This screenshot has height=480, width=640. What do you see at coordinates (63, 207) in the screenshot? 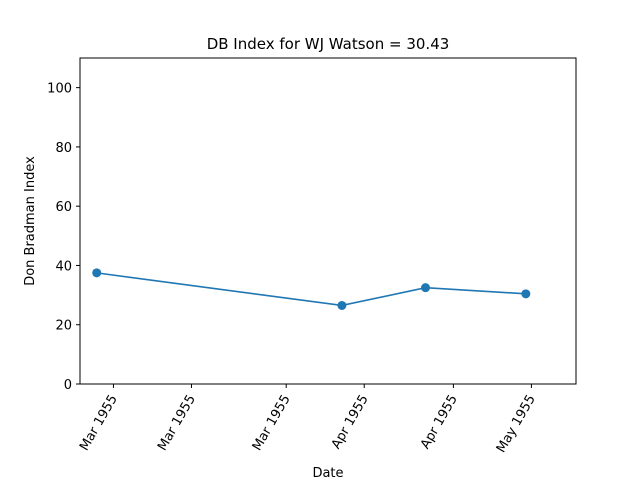
I see `y-tick-label: 60` at bounding box center [63, 207].